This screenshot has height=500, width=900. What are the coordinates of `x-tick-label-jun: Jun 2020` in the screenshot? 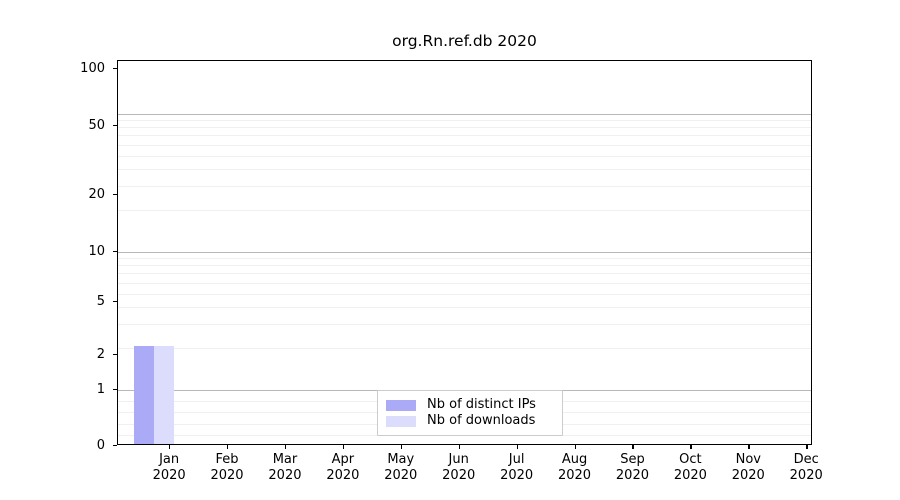 It's located at (459, 468).